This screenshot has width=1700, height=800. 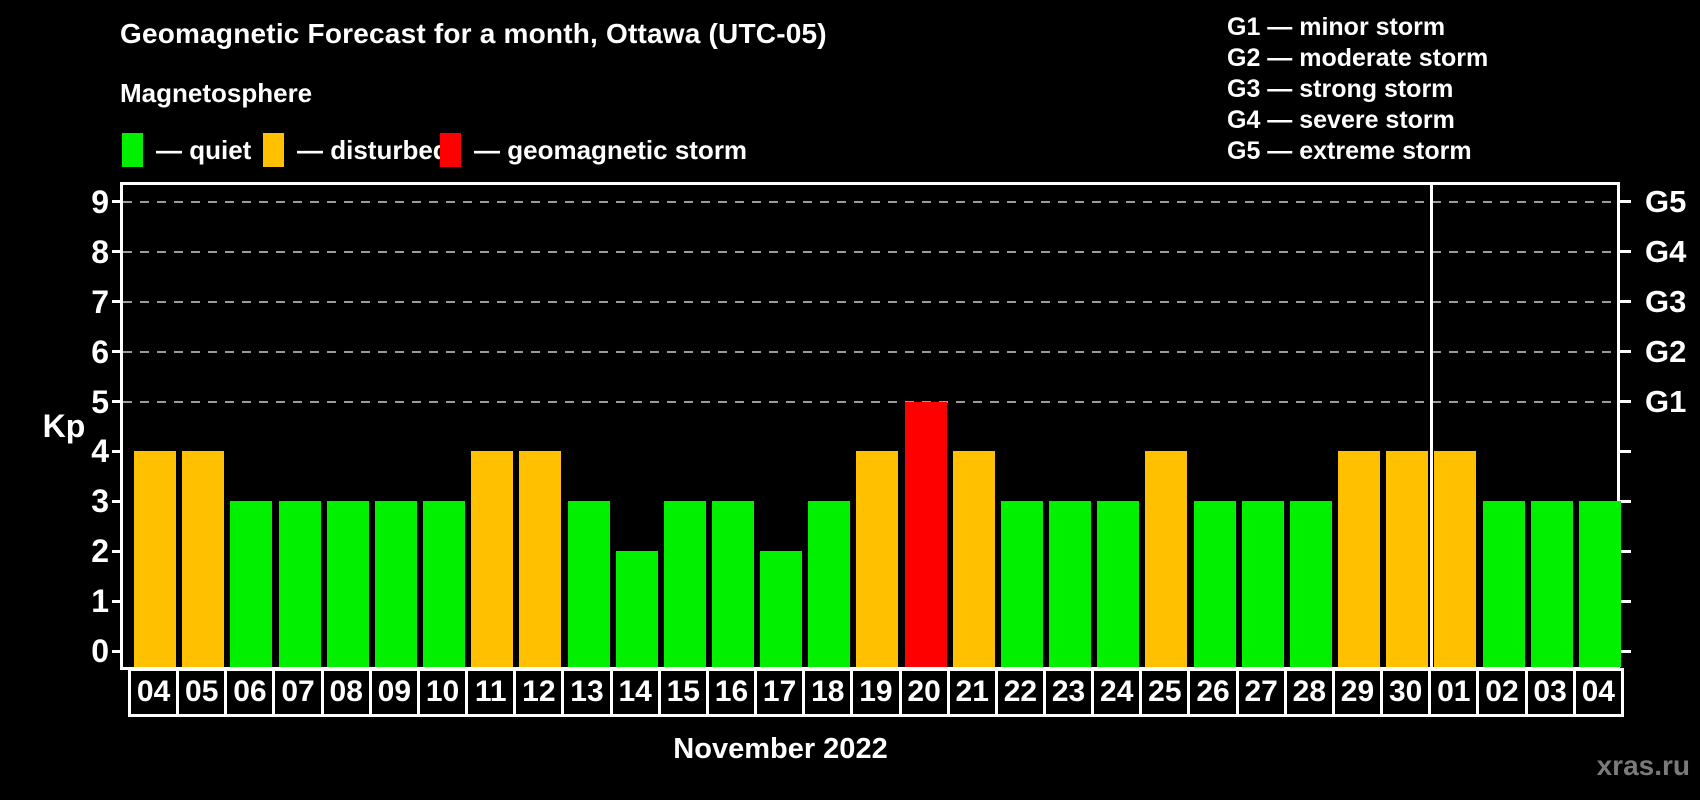 I want to click on day-label-nov-11: 11, so click(x=491, y=692).